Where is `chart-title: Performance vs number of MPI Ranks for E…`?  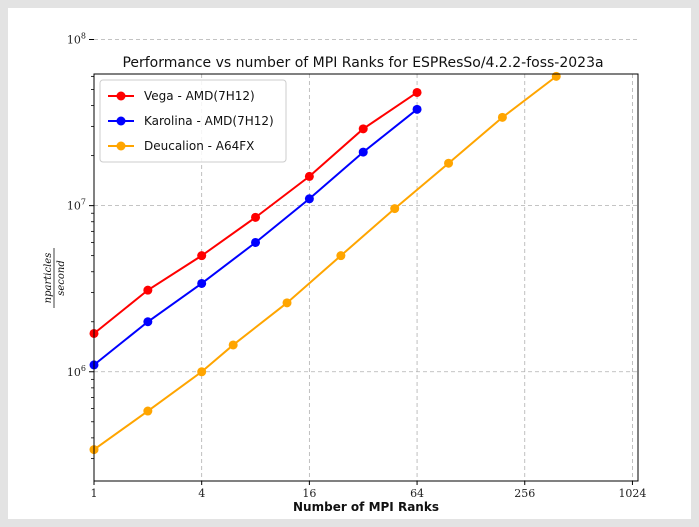
chart-title: Performance vs number of MPI Ranks for E… is located at coordinates (362, 63).